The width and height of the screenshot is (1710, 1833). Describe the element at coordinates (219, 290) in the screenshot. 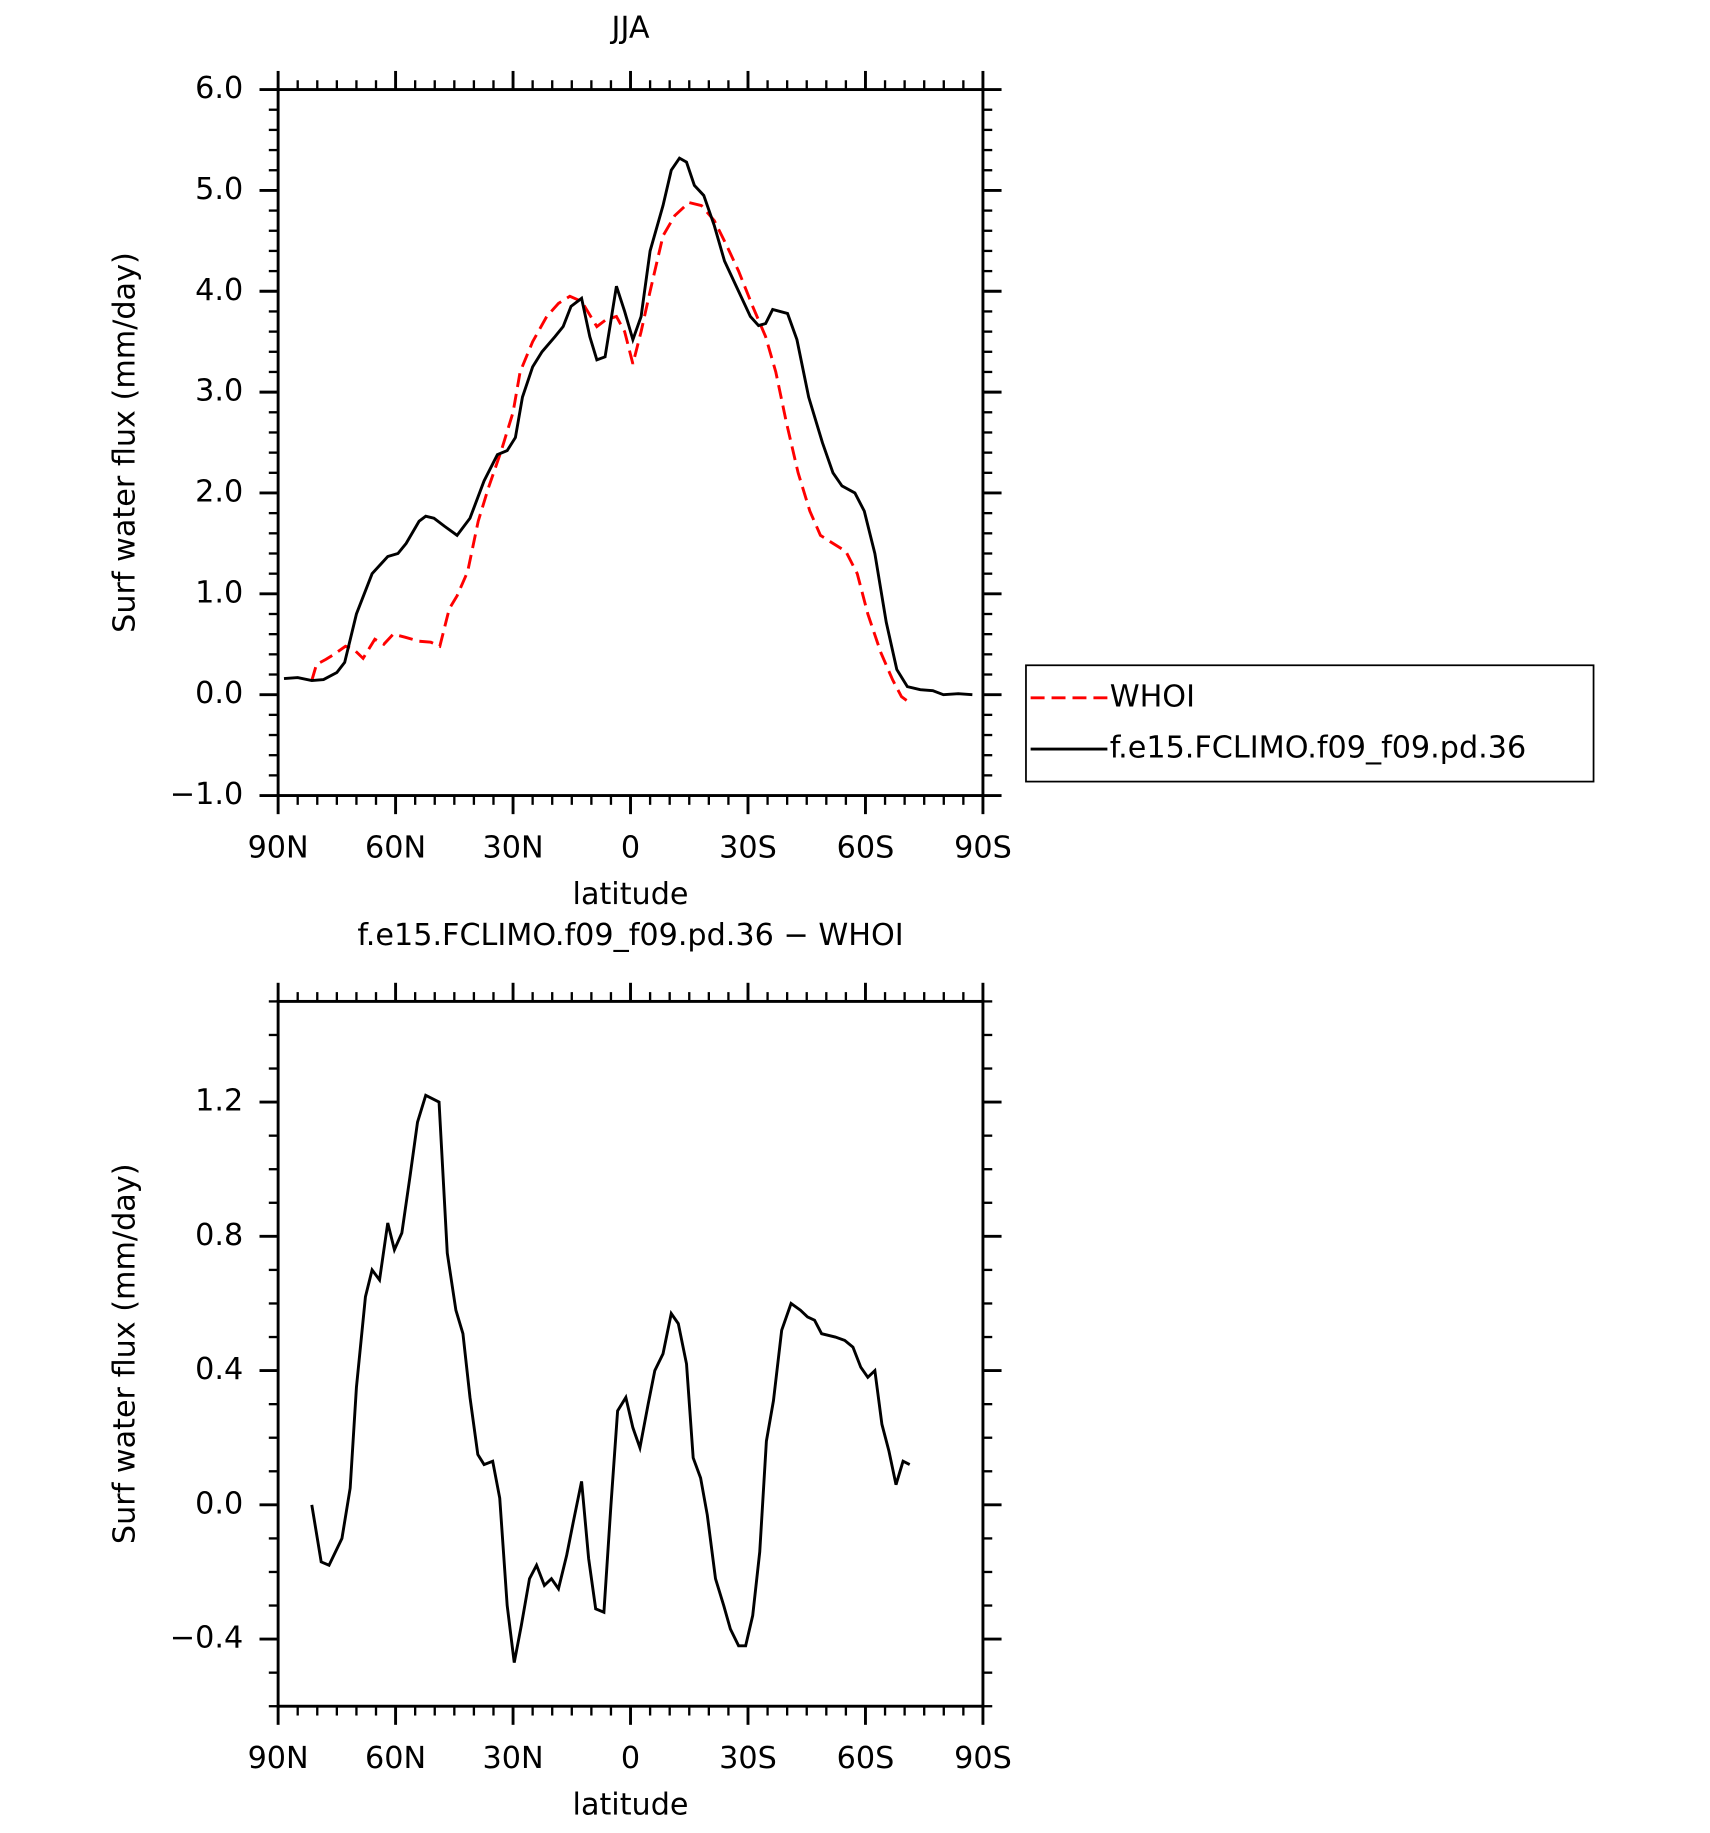

I see `y-tick-label: 4.0` at that location.